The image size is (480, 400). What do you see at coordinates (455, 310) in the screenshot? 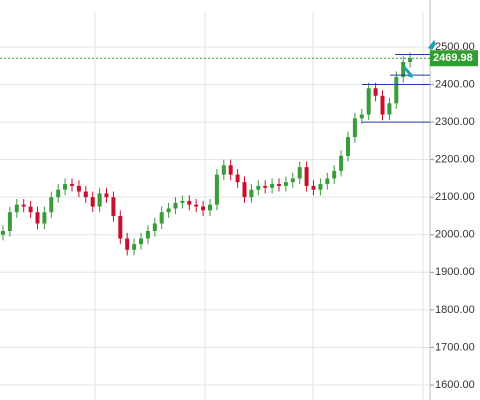
I see `y-tick-label: 1800.00` at bounding box center [455, 310].